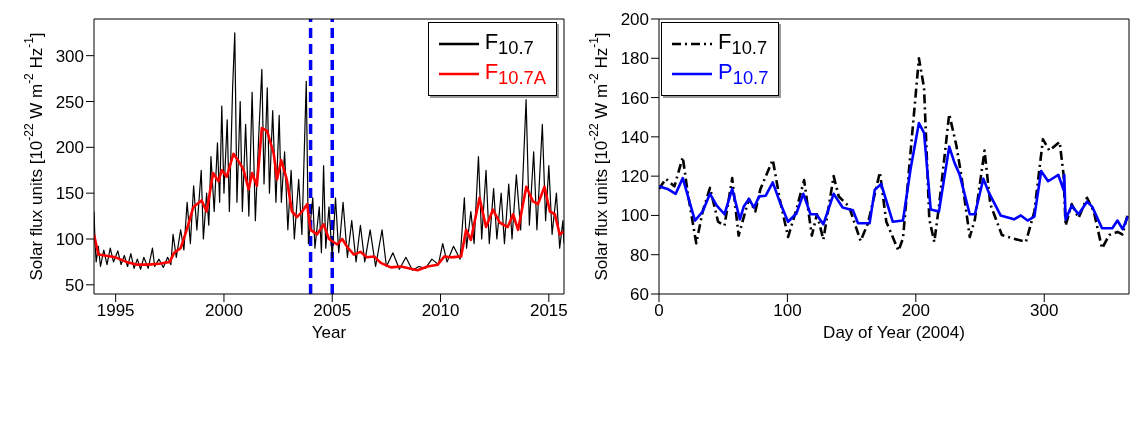 The width and height of the screenshot is (1144, 425). I want to click on y-tick-label: 250, so click(69, 102).